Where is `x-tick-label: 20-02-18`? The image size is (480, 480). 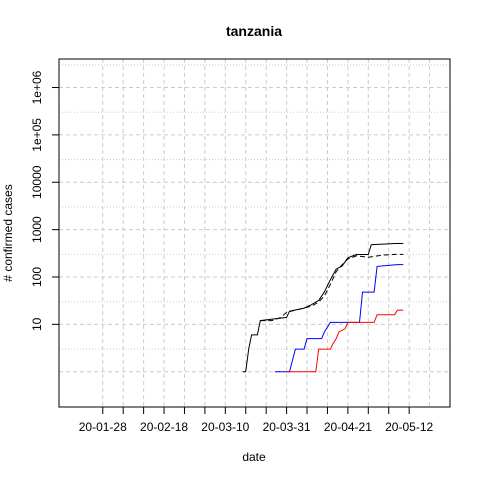 x-tick-label: 20-02-18 is located at coordinates (164, 427).